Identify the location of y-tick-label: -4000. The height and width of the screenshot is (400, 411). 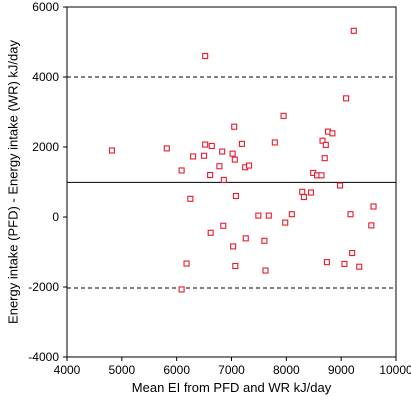
(43, 357).